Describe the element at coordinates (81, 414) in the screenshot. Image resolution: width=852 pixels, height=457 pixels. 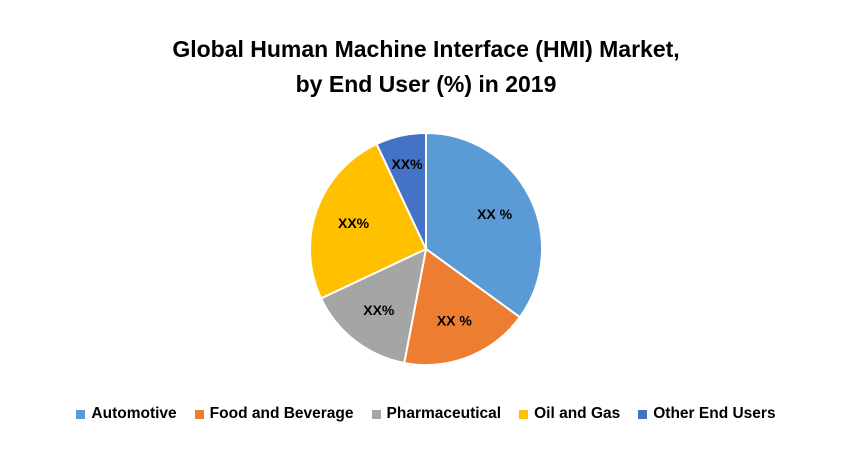
I see `legend-swatch-automotive` at that location.